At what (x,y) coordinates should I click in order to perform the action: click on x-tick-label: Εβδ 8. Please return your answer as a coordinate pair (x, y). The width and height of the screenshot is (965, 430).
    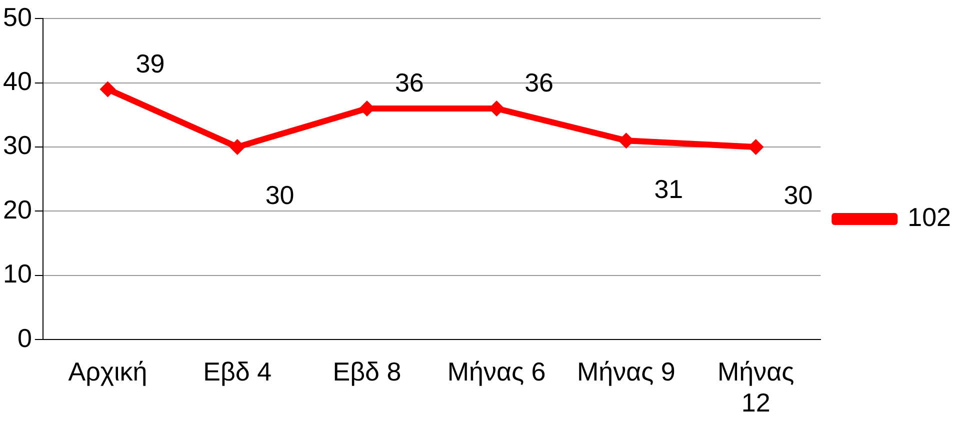
    Looking at the image, I should click on (367, 371).